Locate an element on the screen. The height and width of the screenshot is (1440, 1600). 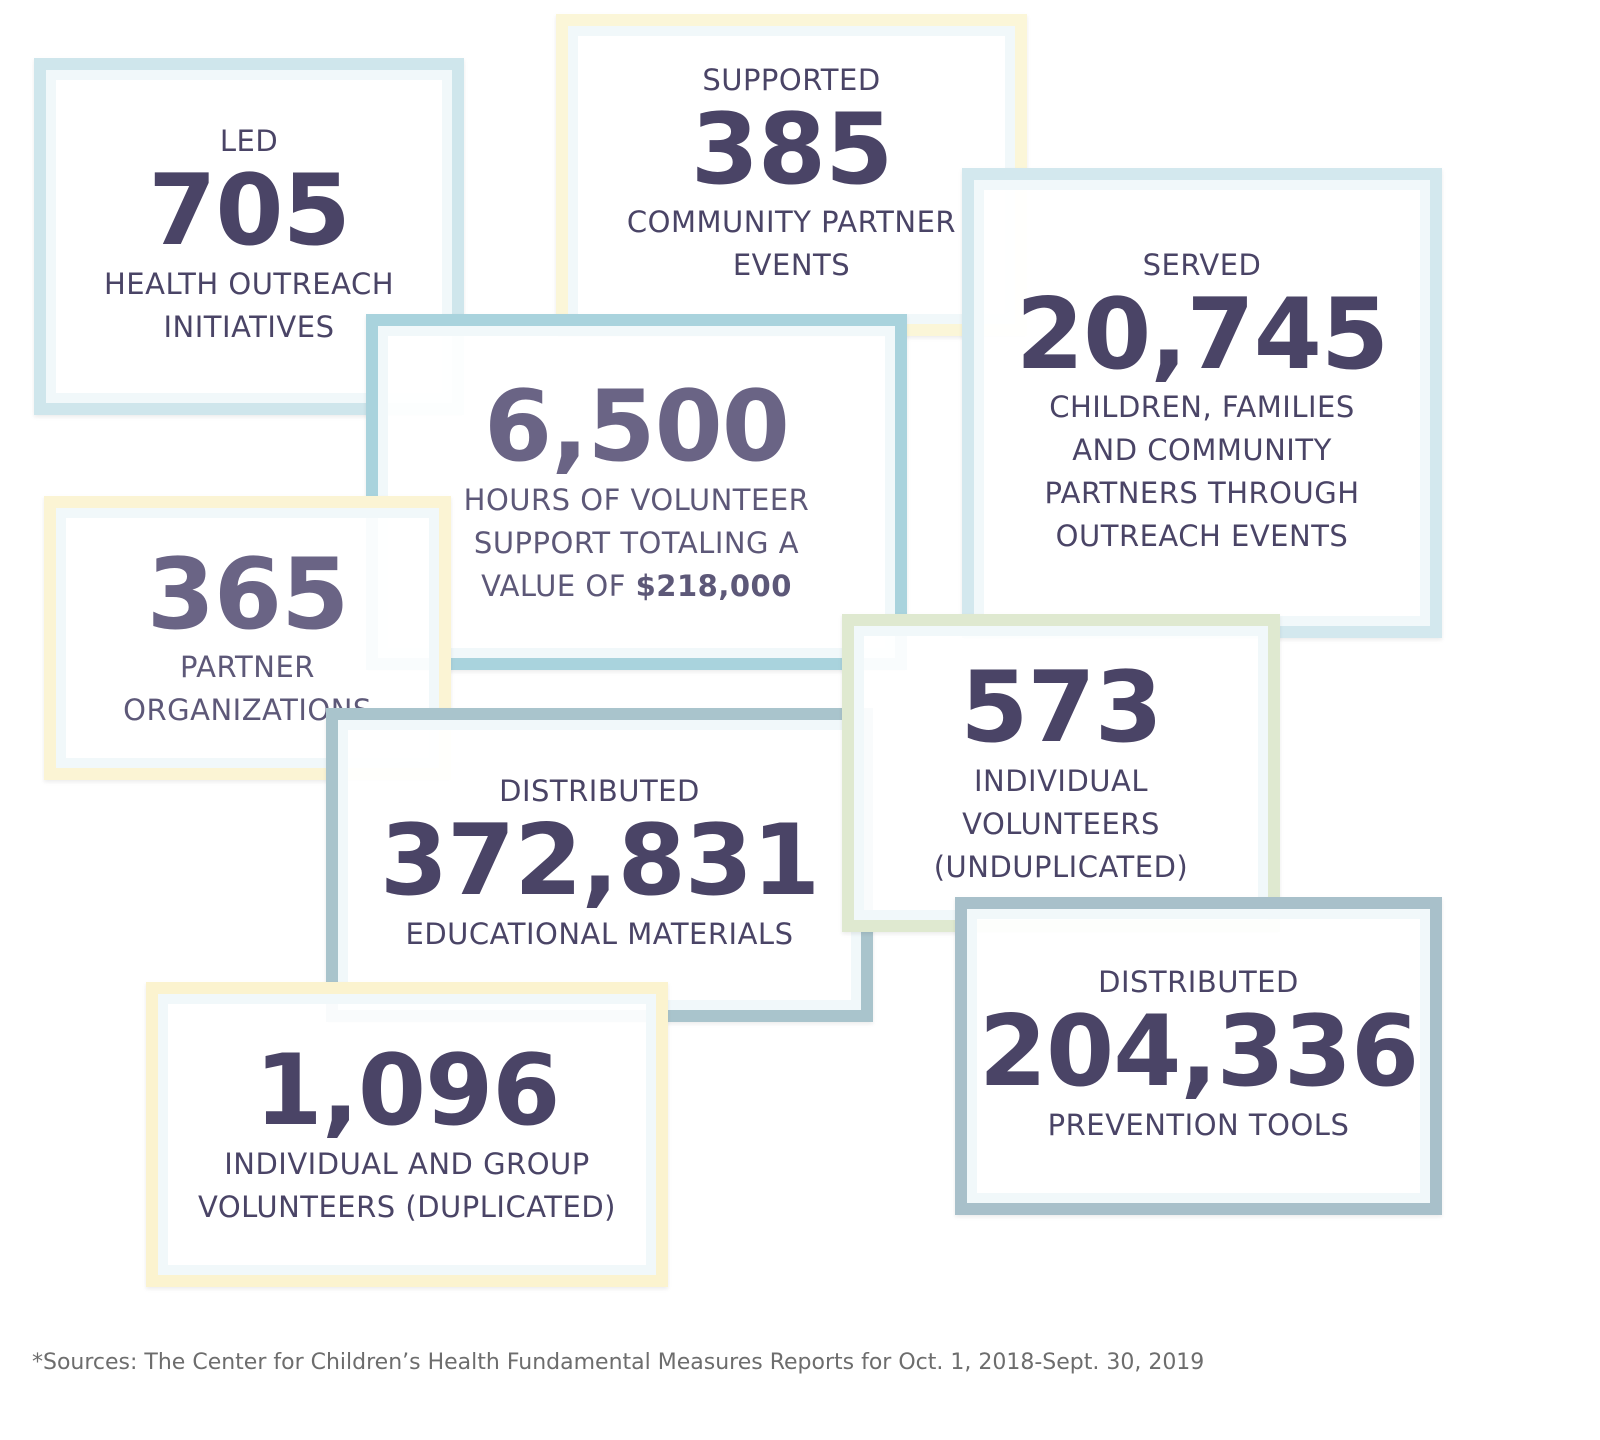
stat-card-health-outreach: LED 705 HEALTH OUTREACH INITIATIVES is located at coordinates (249, 236).